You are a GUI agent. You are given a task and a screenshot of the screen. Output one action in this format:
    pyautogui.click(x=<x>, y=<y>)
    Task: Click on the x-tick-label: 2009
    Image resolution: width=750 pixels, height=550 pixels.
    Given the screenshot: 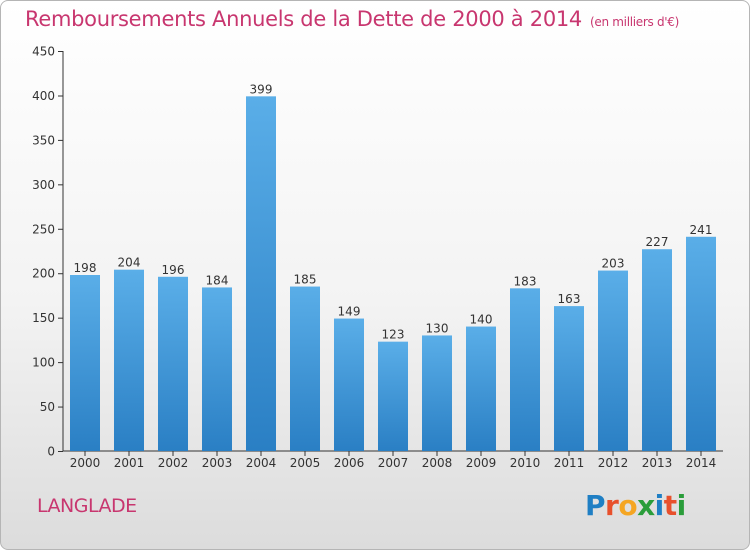 What is the action you would take?
    pyautogui.click(x=481, y=463)
    